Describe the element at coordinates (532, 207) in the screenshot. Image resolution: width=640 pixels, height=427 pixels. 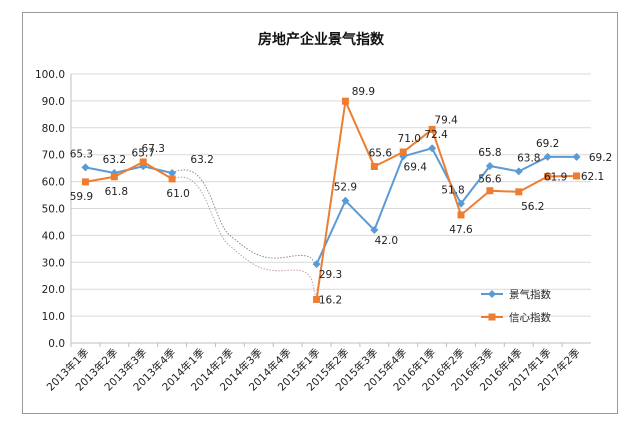
I see `data-label-信心指数: 56.2` at that location.